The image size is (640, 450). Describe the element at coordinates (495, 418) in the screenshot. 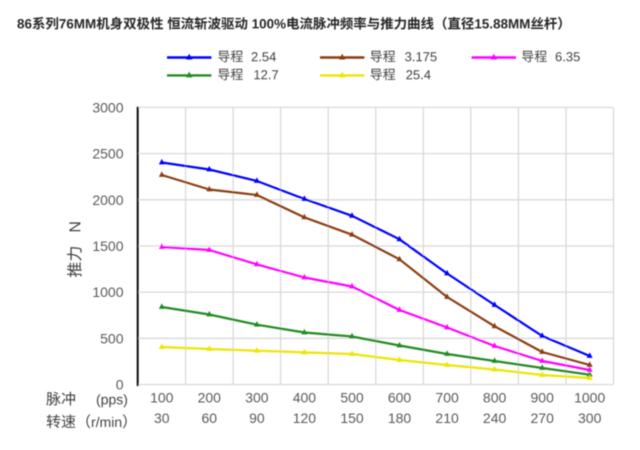

I see `svg-text: 240` at that location.